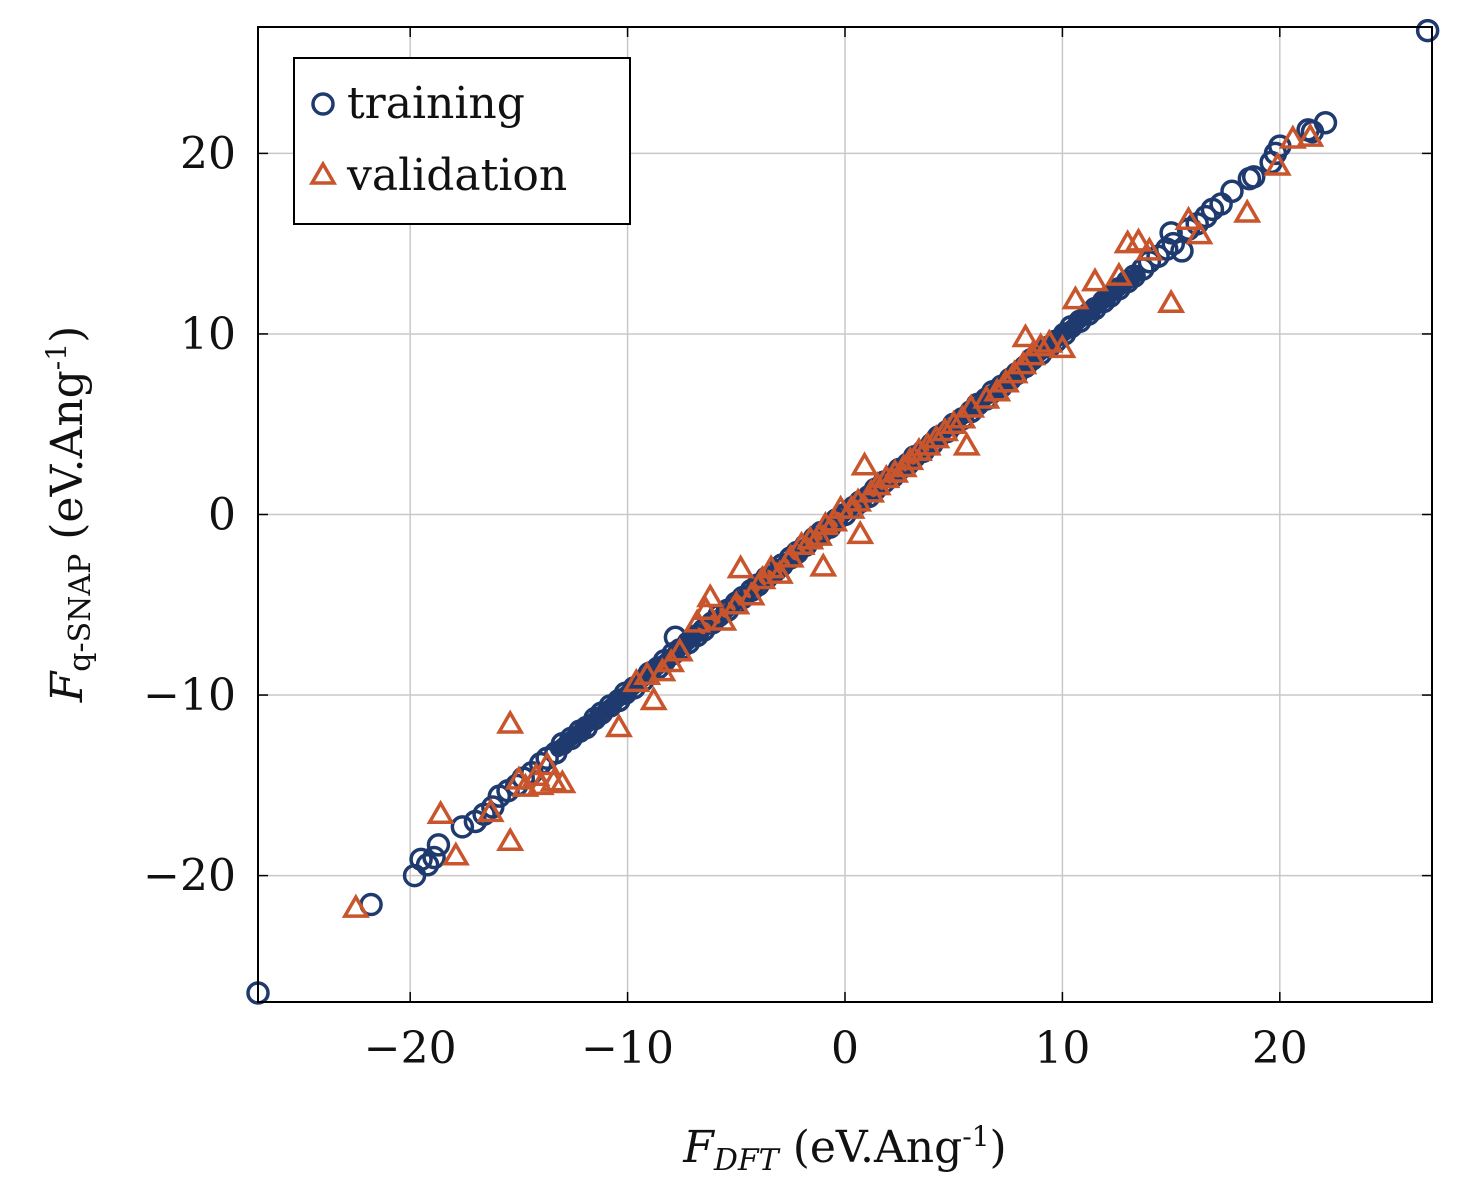 The width and height of the screenshot is (1462, 1194). What do you see at coordinates (1062, 1048) in the screenshot?
I see `x-tick-label: 10` at bounding box center [1062, 1048].